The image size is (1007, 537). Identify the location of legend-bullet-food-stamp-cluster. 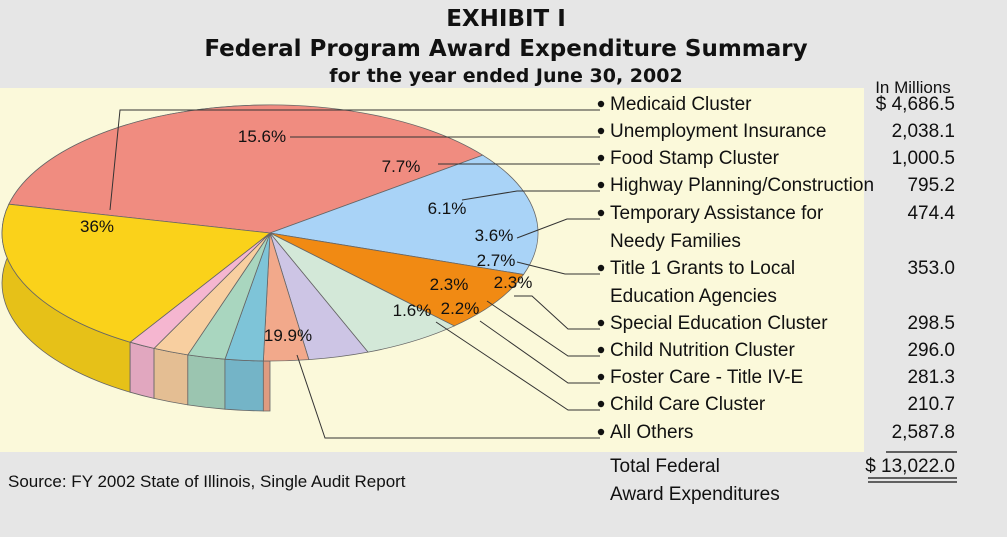
(601, 158).